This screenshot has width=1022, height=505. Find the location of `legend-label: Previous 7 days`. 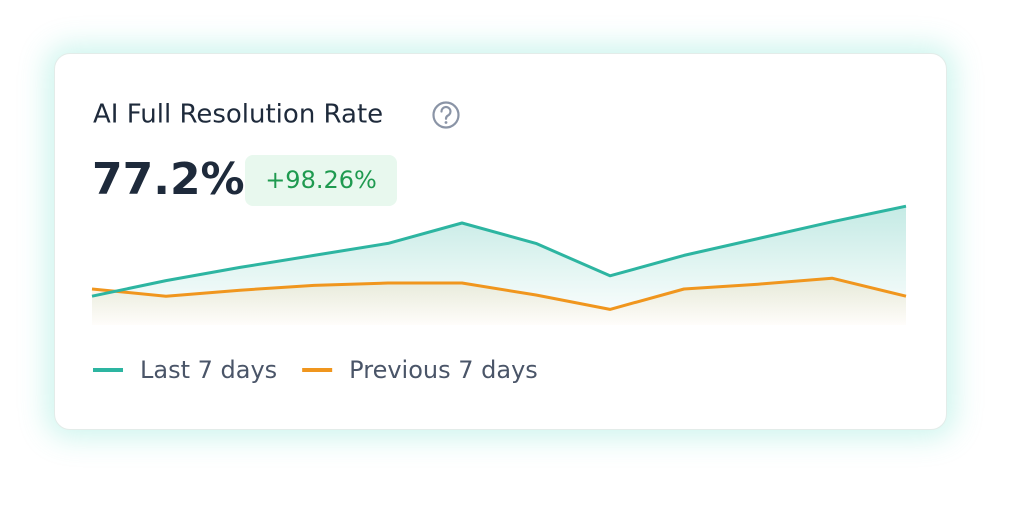

legend-label: Previous 7 days is located at coordinates (443, 370).